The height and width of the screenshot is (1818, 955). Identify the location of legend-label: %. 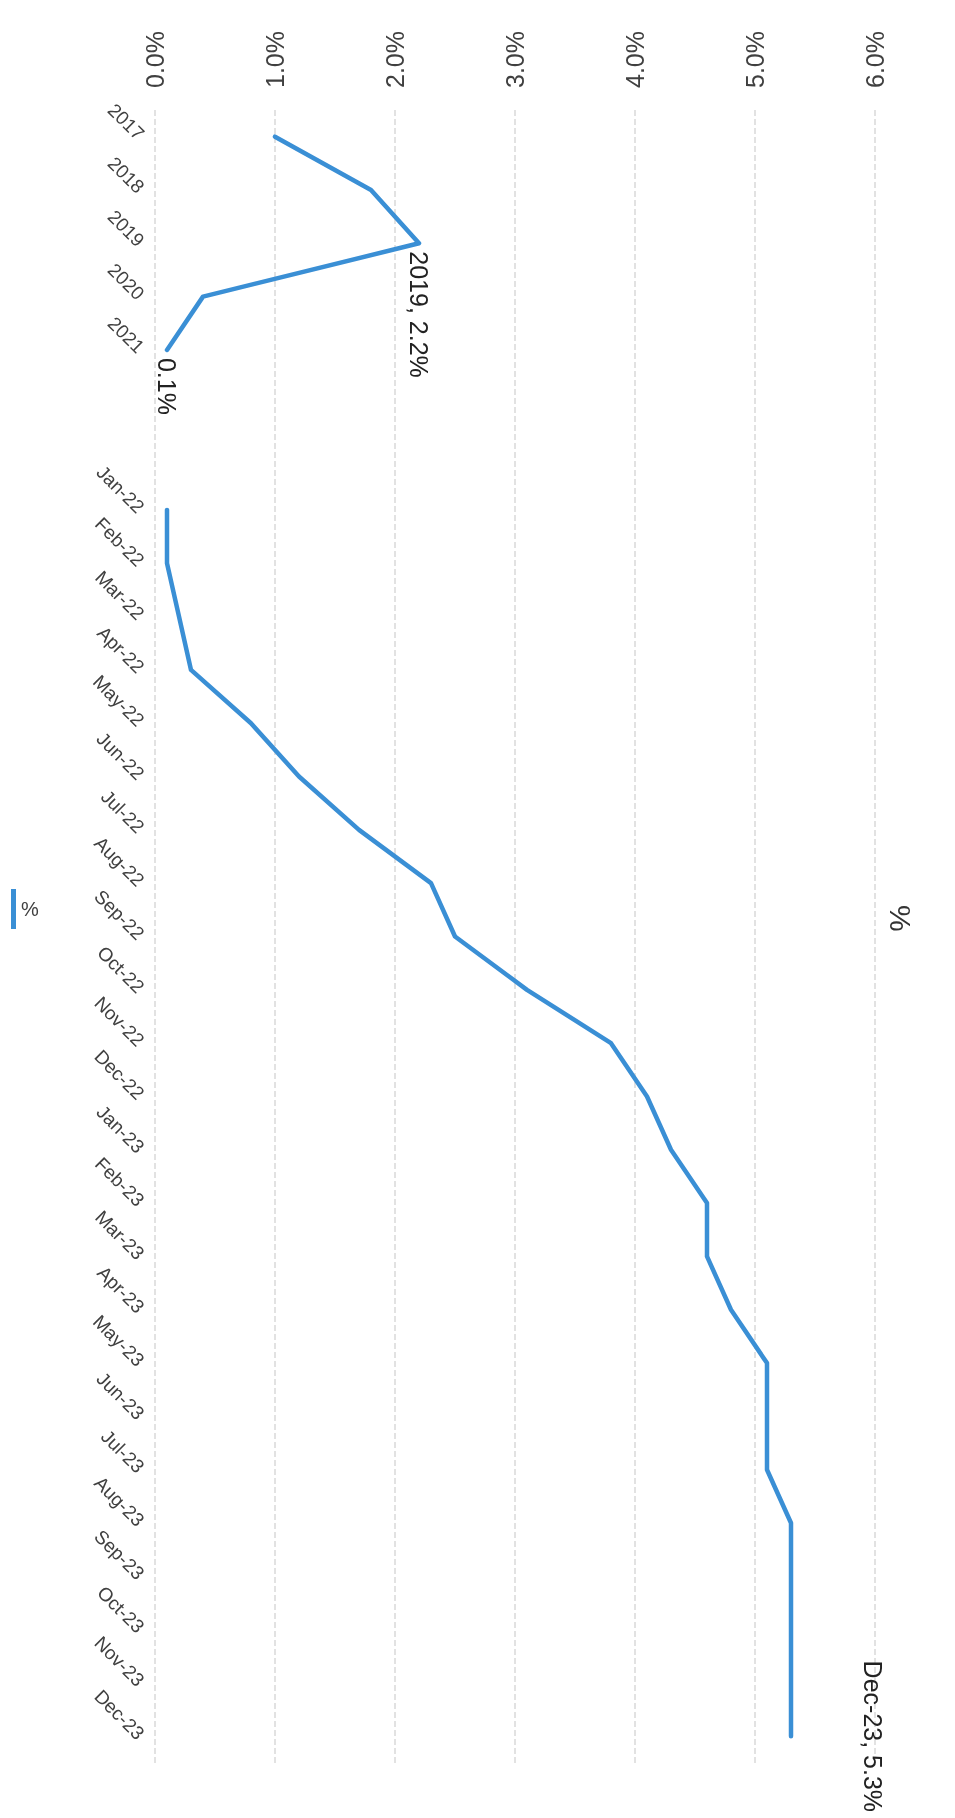
(30, 909).